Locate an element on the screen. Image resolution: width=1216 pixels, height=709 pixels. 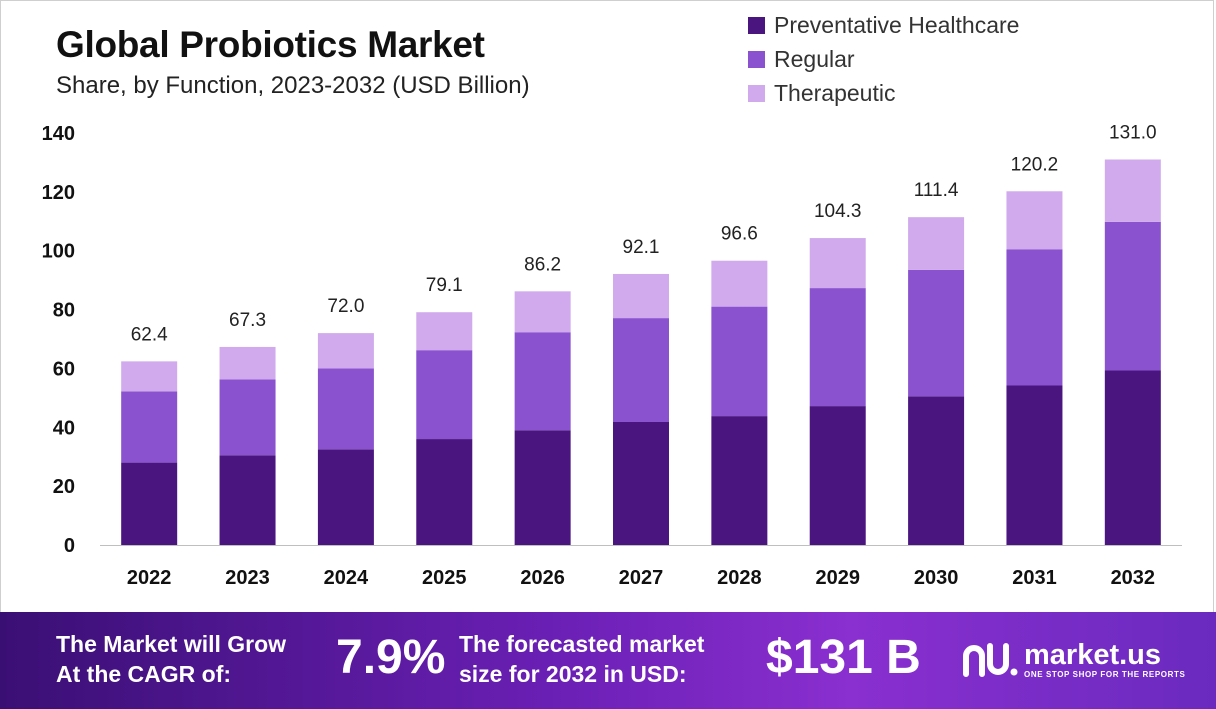
x-tick-label: 2023 is located at coordinates (247, 578).